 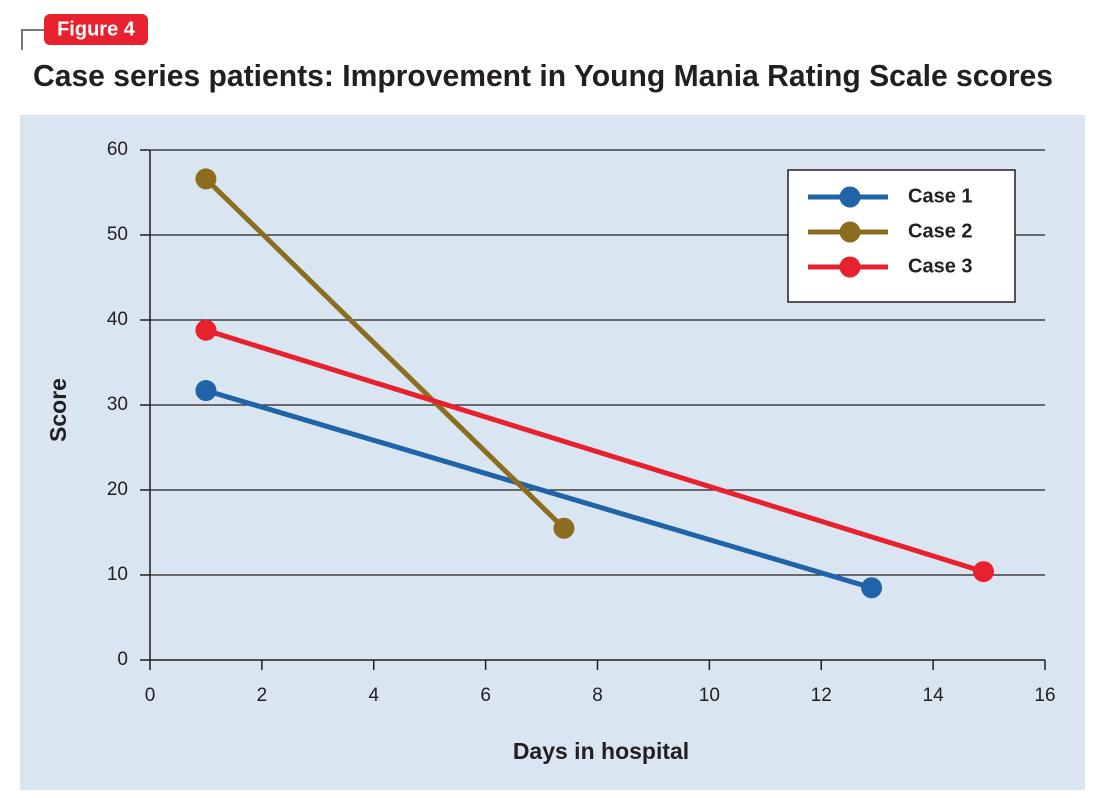 I want to click on corner-rule, so click(x=32, y=39).